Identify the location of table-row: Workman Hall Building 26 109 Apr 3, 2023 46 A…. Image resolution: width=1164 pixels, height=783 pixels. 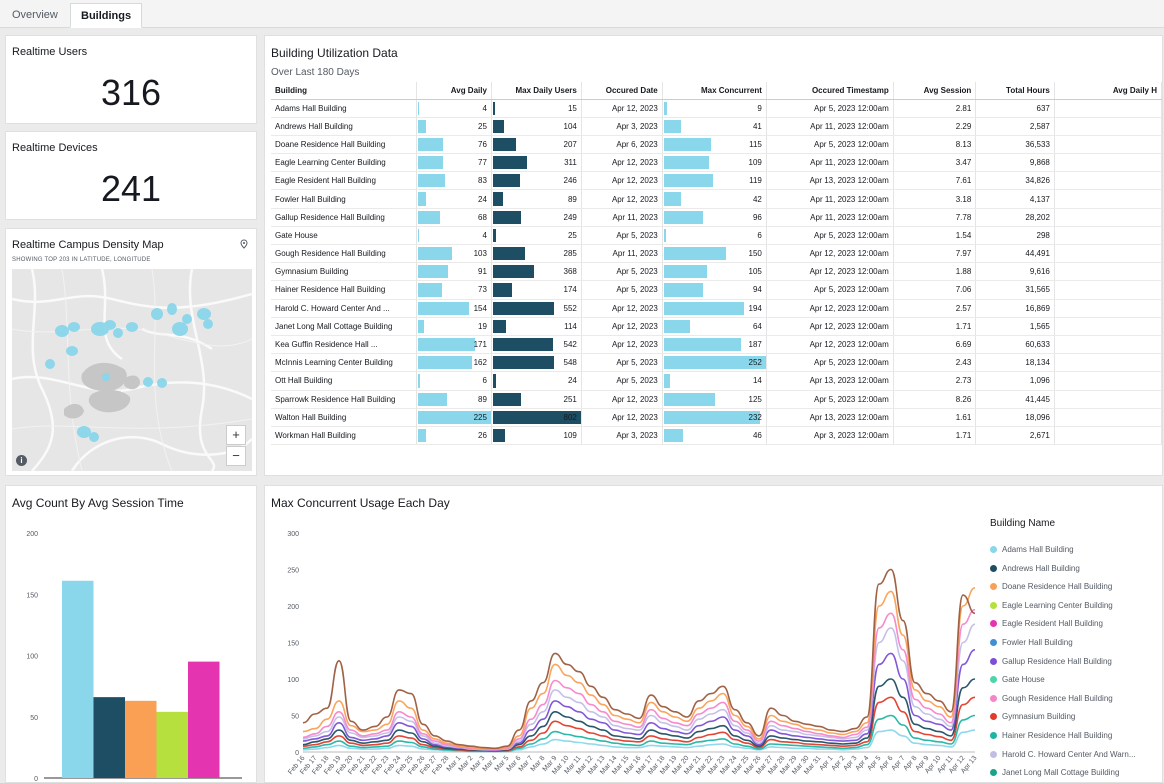
(716, 436).